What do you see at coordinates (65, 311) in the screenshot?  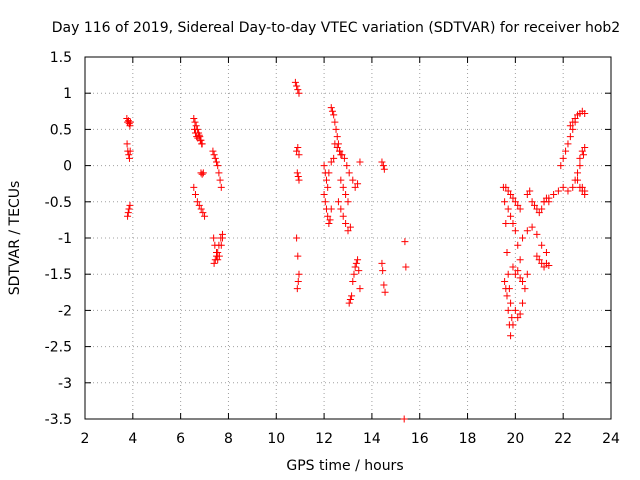 I see `y-tick-label: -2` at bounding box center [65, 311].